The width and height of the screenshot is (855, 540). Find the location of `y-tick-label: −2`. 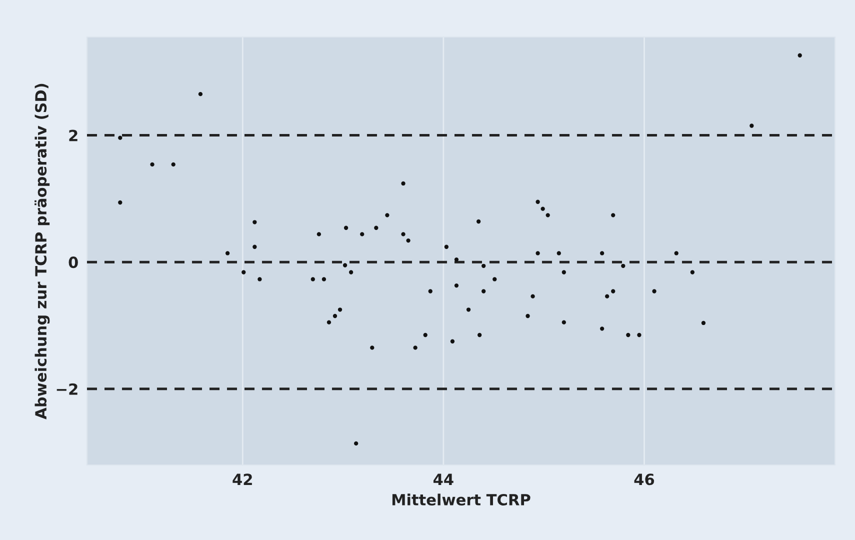

y-tick-label: −2 is located at coordinates (67, 389).